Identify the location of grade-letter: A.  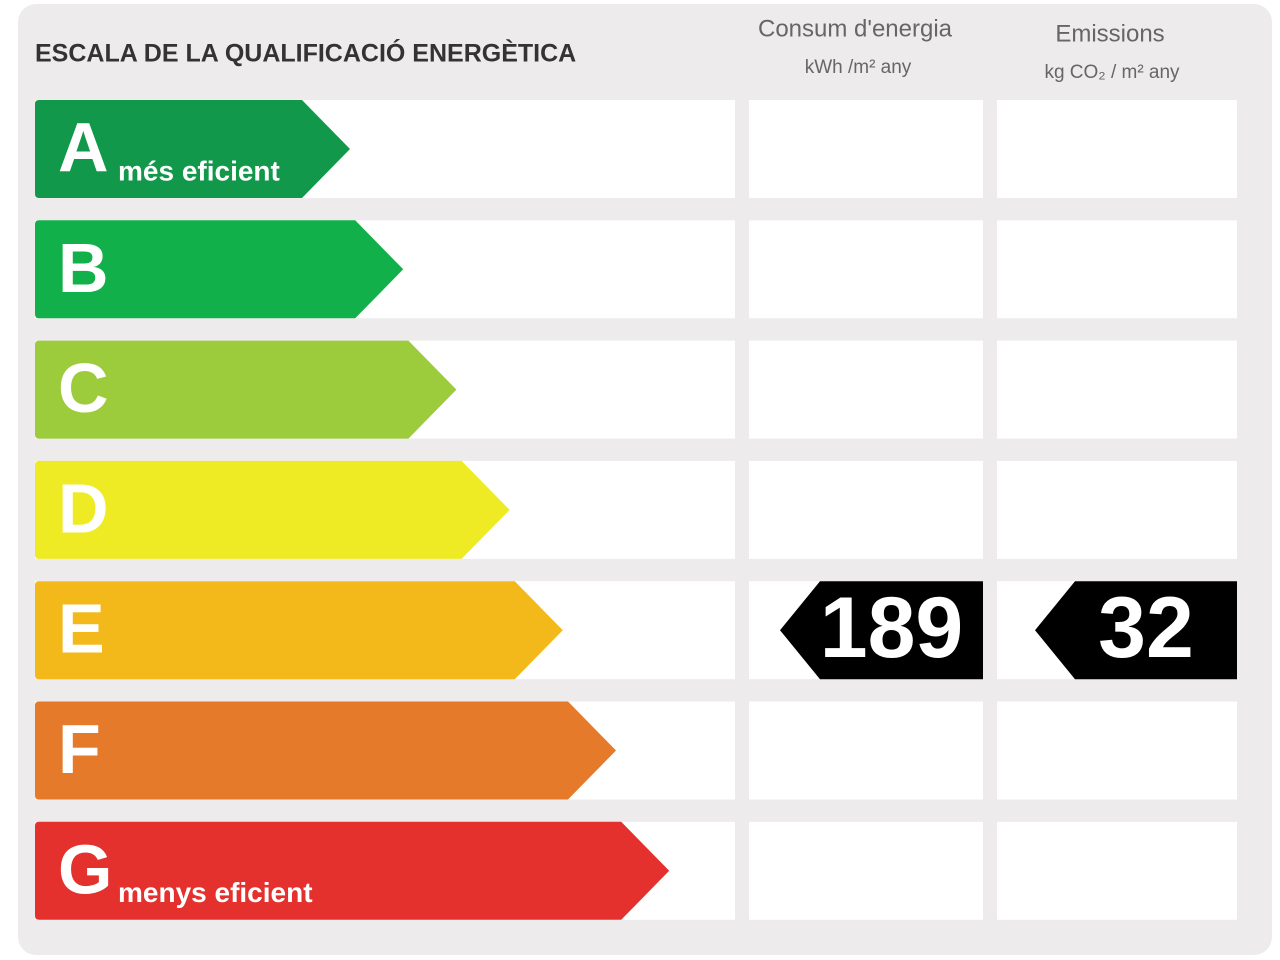
(83, 147).